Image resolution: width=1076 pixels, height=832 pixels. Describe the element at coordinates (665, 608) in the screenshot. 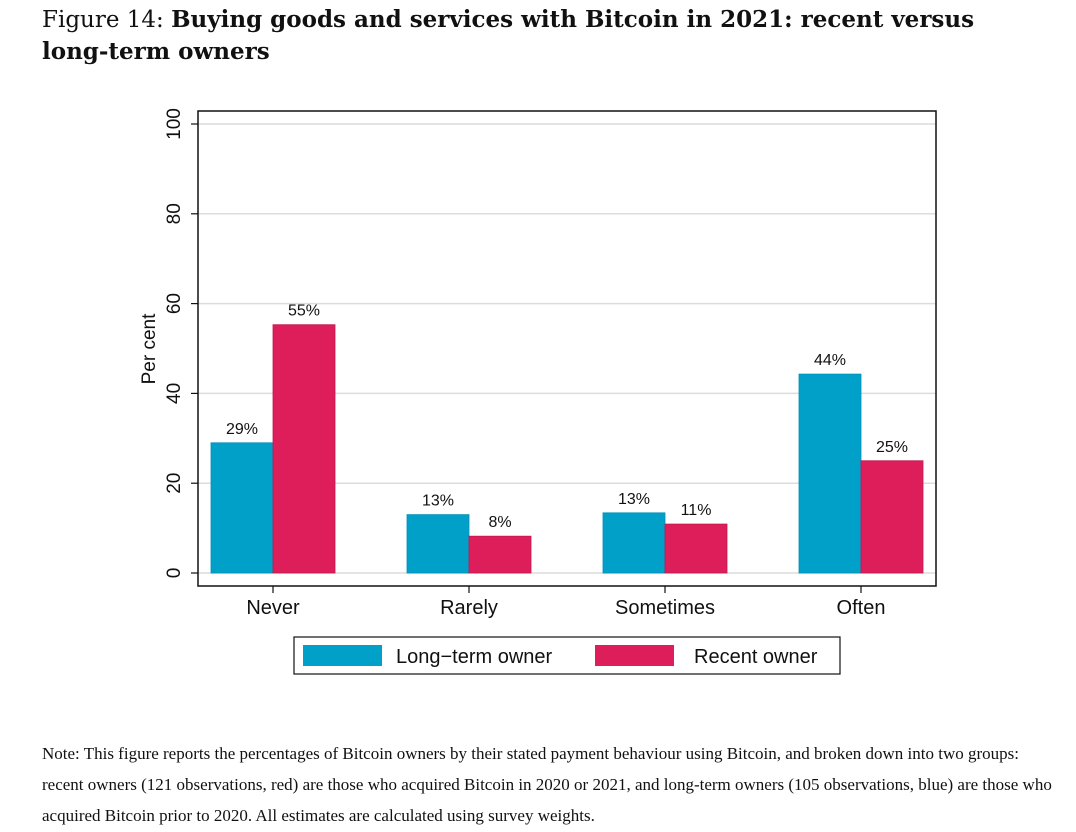

I see `x-tick-label: Sometimes` at that location.